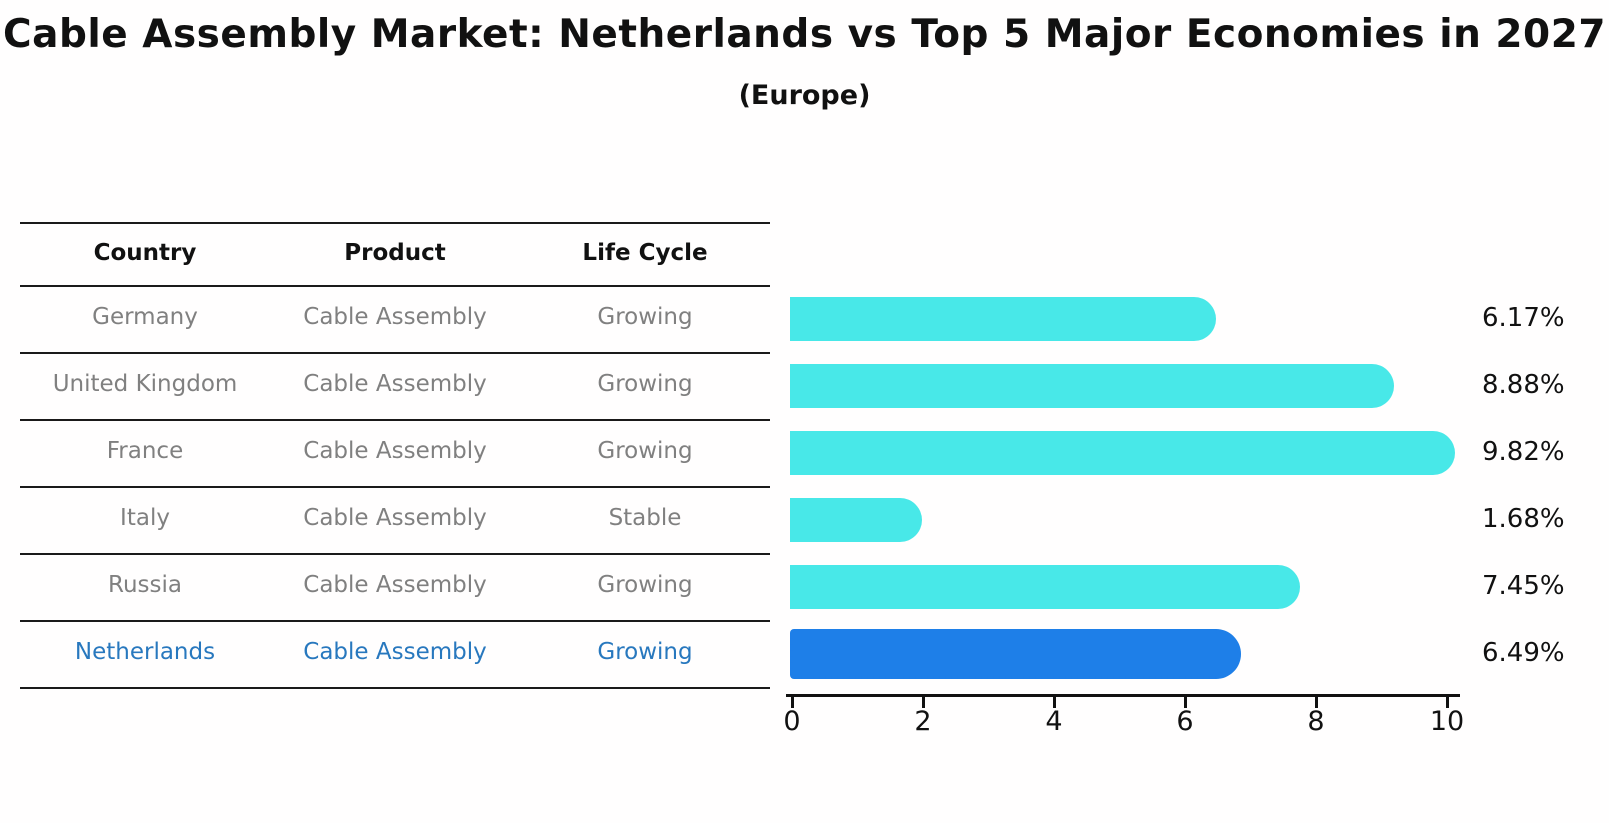 The width and height of the screenshot is (1609, 823). What do you see at coordinates (145, 450) in the screenshot?
I see `table-cell-country: France` at bounding box center [145, 450].